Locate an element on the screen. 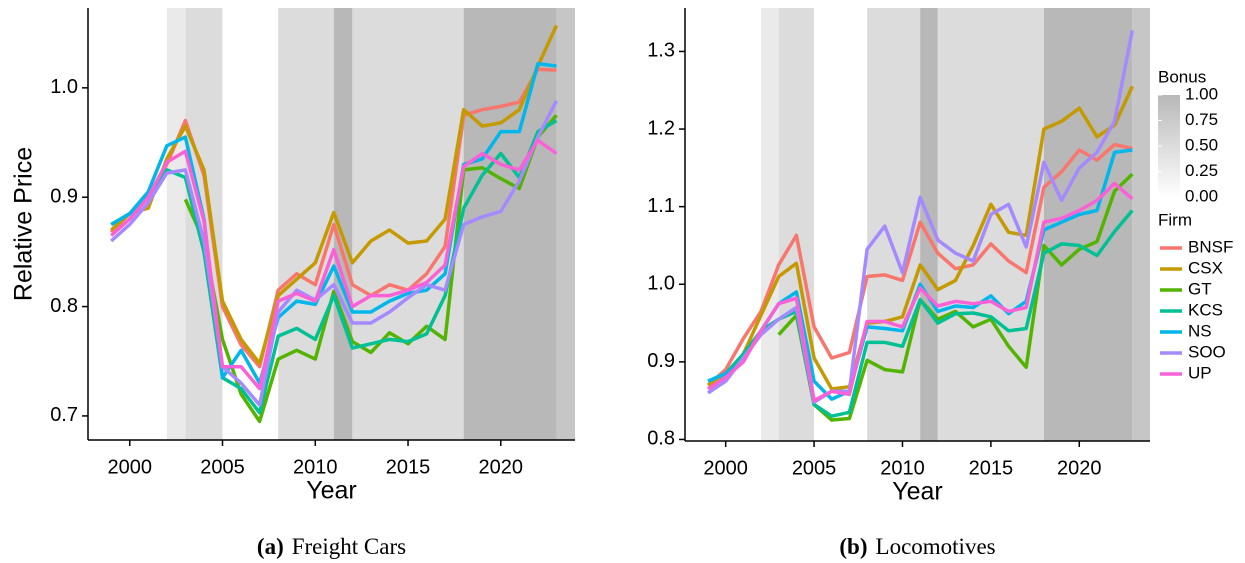 The image size is (1245, 563). caption-label: (b) is located at coordinates (853, 546).